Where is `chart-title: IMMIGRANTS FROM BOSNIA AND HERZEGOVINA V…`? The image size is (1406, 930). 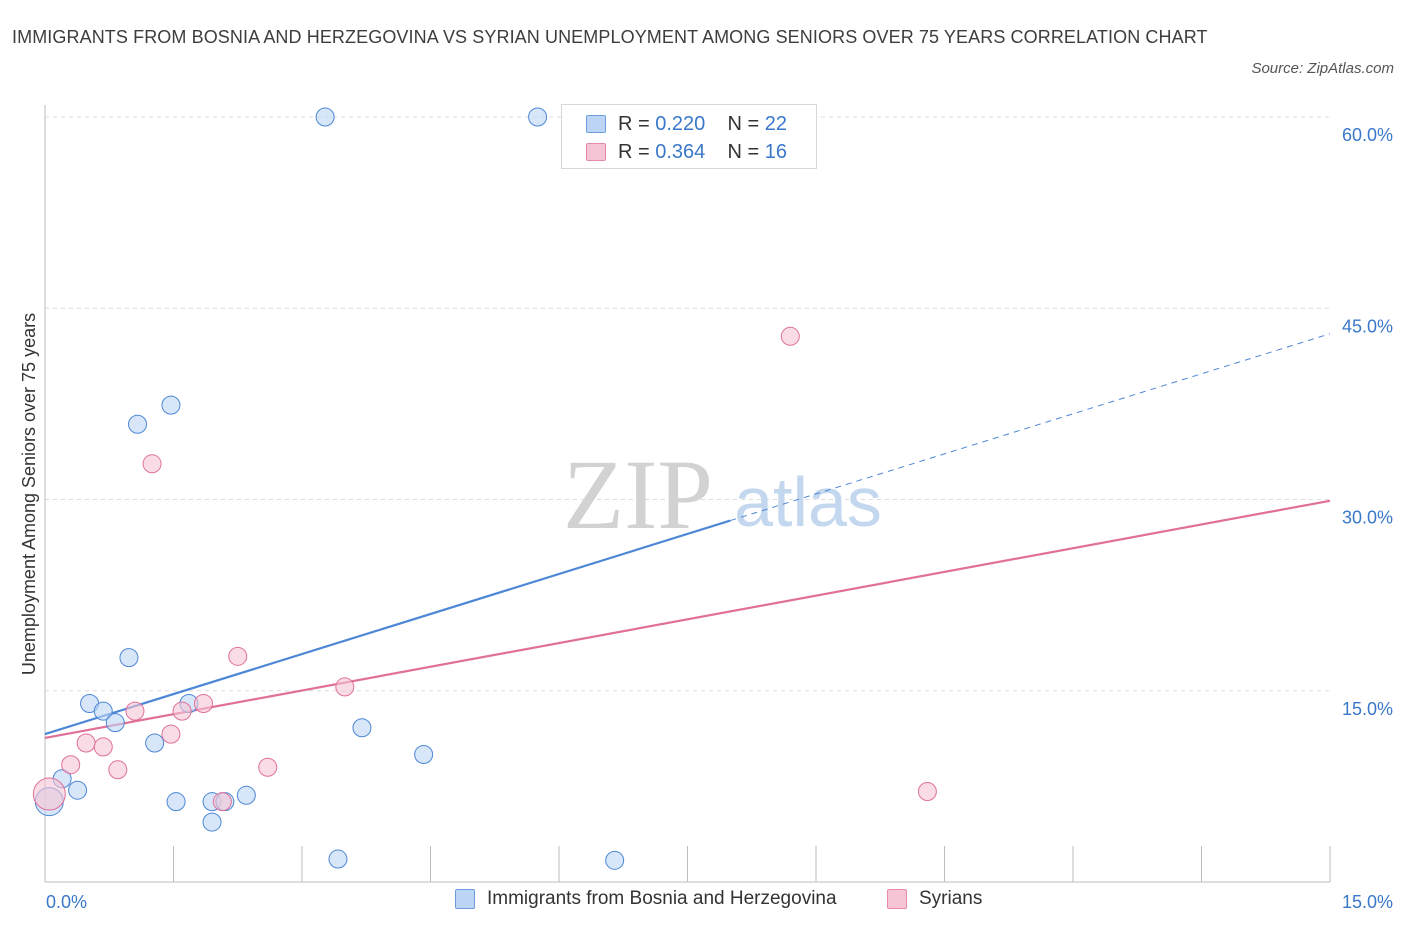 chart-title: IMMIGRANTS FROM BOSNIA AND HERZEGOVINA V… is located at coordinates (610, 37).